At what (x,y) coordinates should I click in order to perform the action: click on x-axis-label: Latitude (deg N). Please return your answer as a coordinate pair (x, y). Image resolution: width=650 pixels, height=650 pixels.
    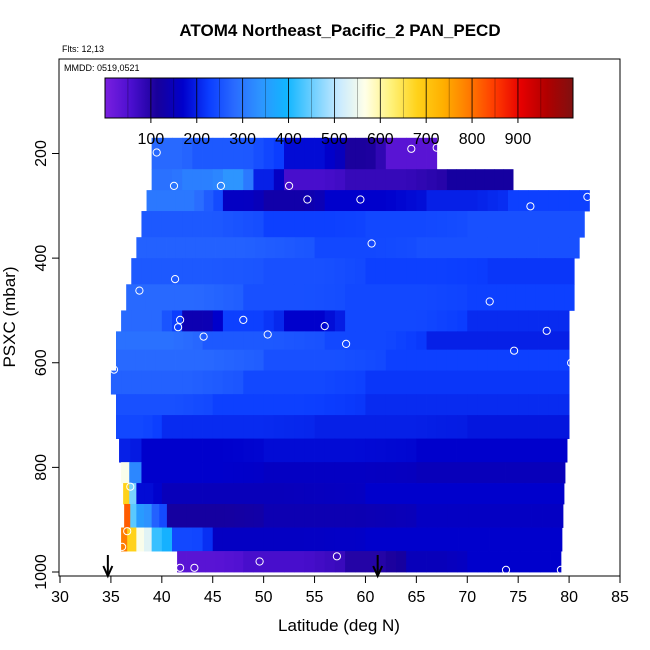
    Looking at the image, I should click on (339, 625).